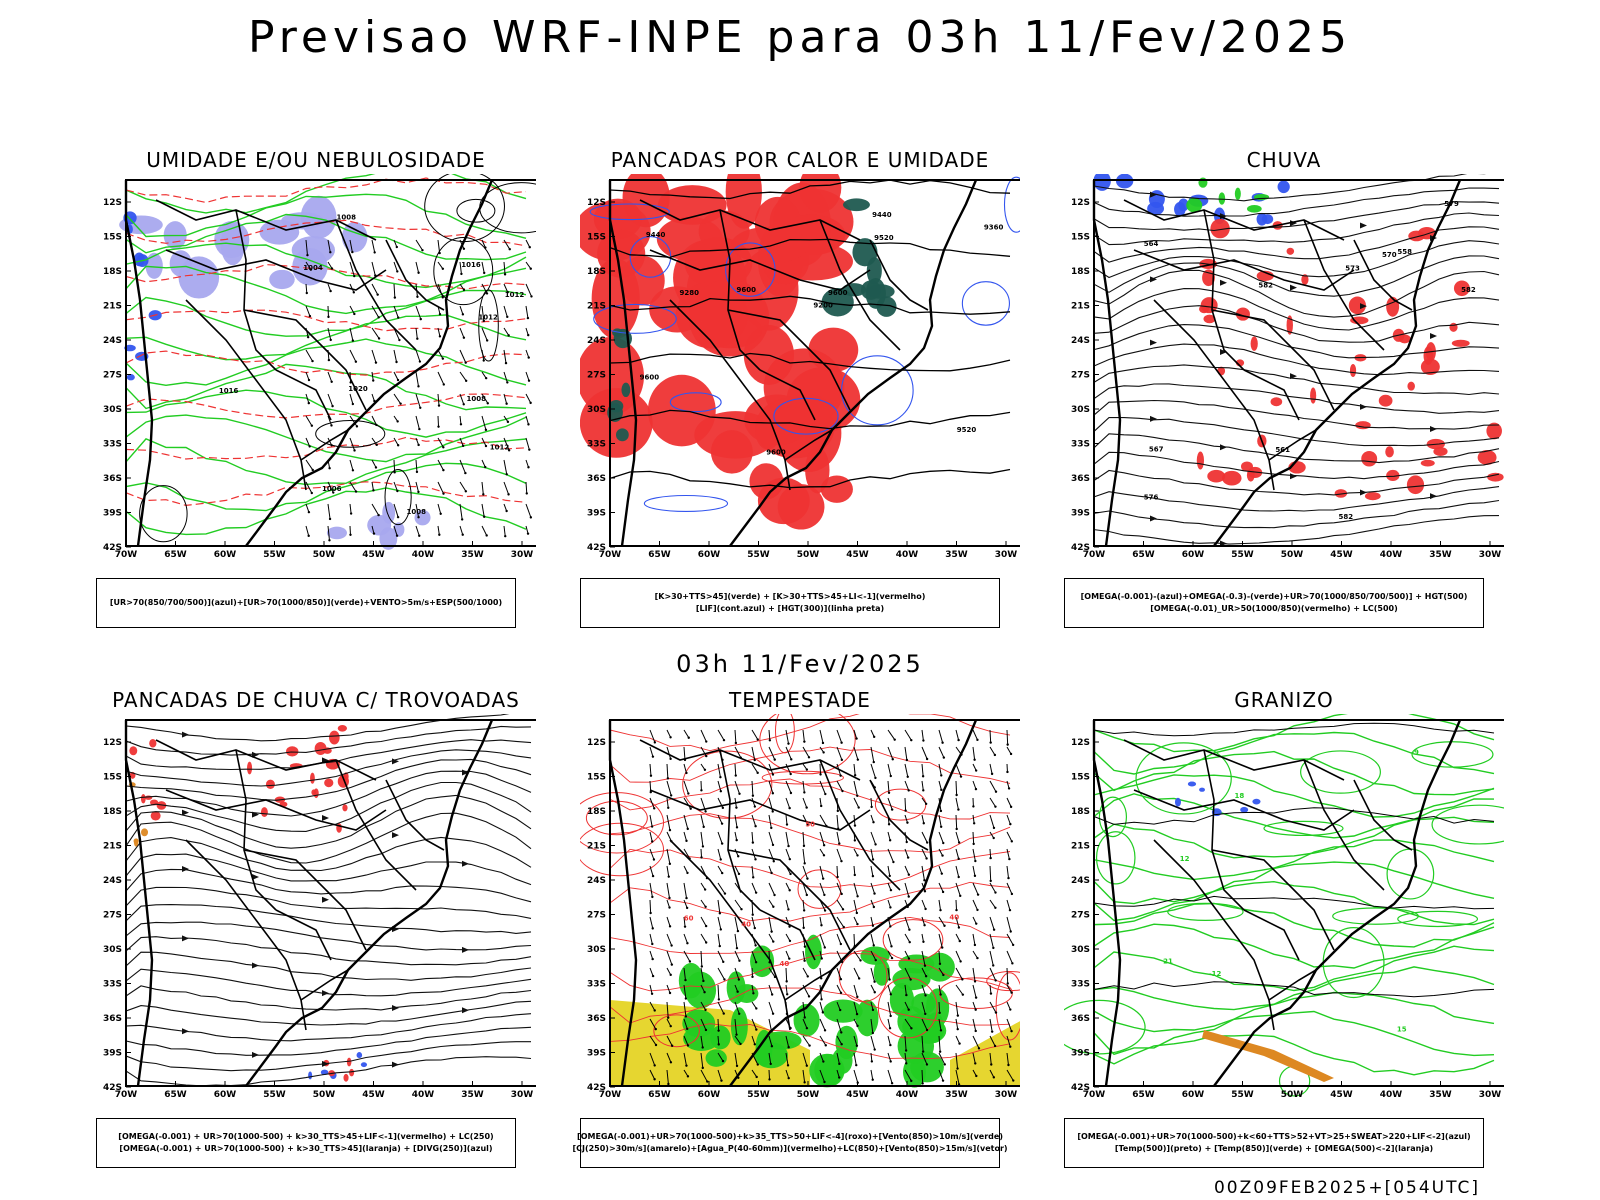 This screenshot has width=1600, height=1200. What do you see at coordinates (810, 733) in the screenshot?
I see `lc850-line` at bounding box center [810, 733].